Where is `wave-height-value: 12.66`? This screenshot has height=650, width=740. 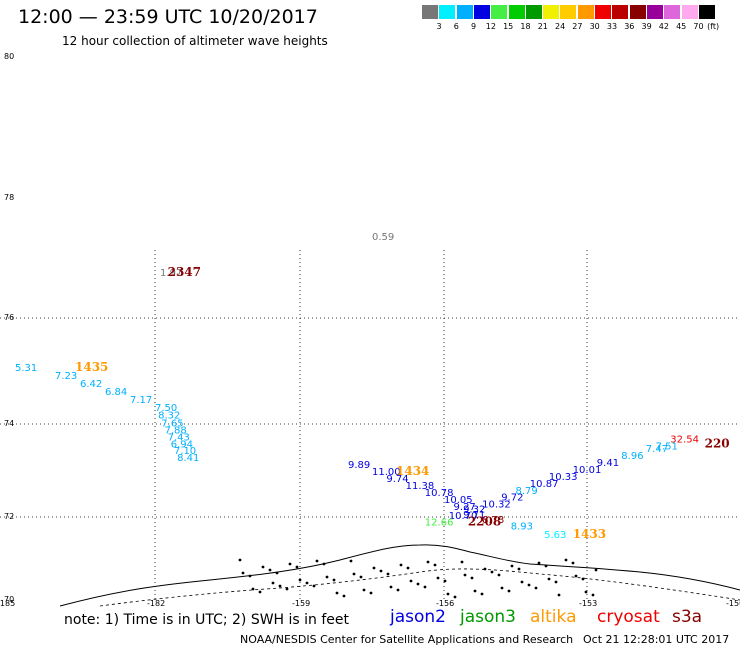
wave-height-value: 12.66 is located at coordinates (439, 522).